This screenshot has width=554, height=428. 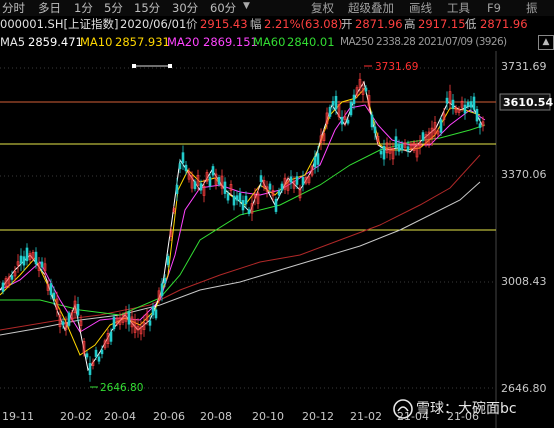 I want to click on open-value: 2871.96, so click(x=379, y=24).